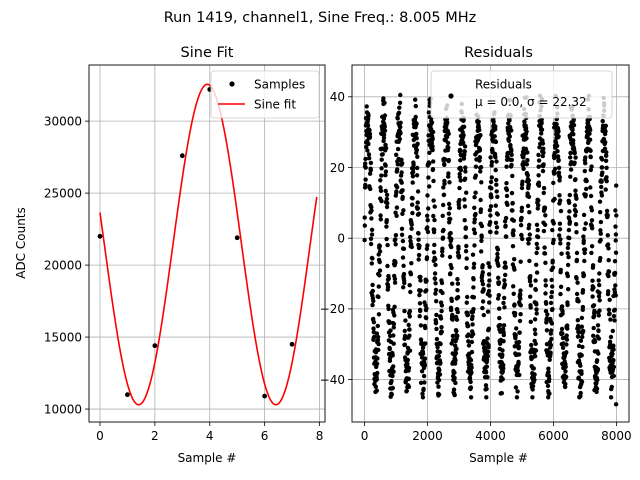  I want to click on legend-sinefit-label: Sine fit, so click(275, 105).